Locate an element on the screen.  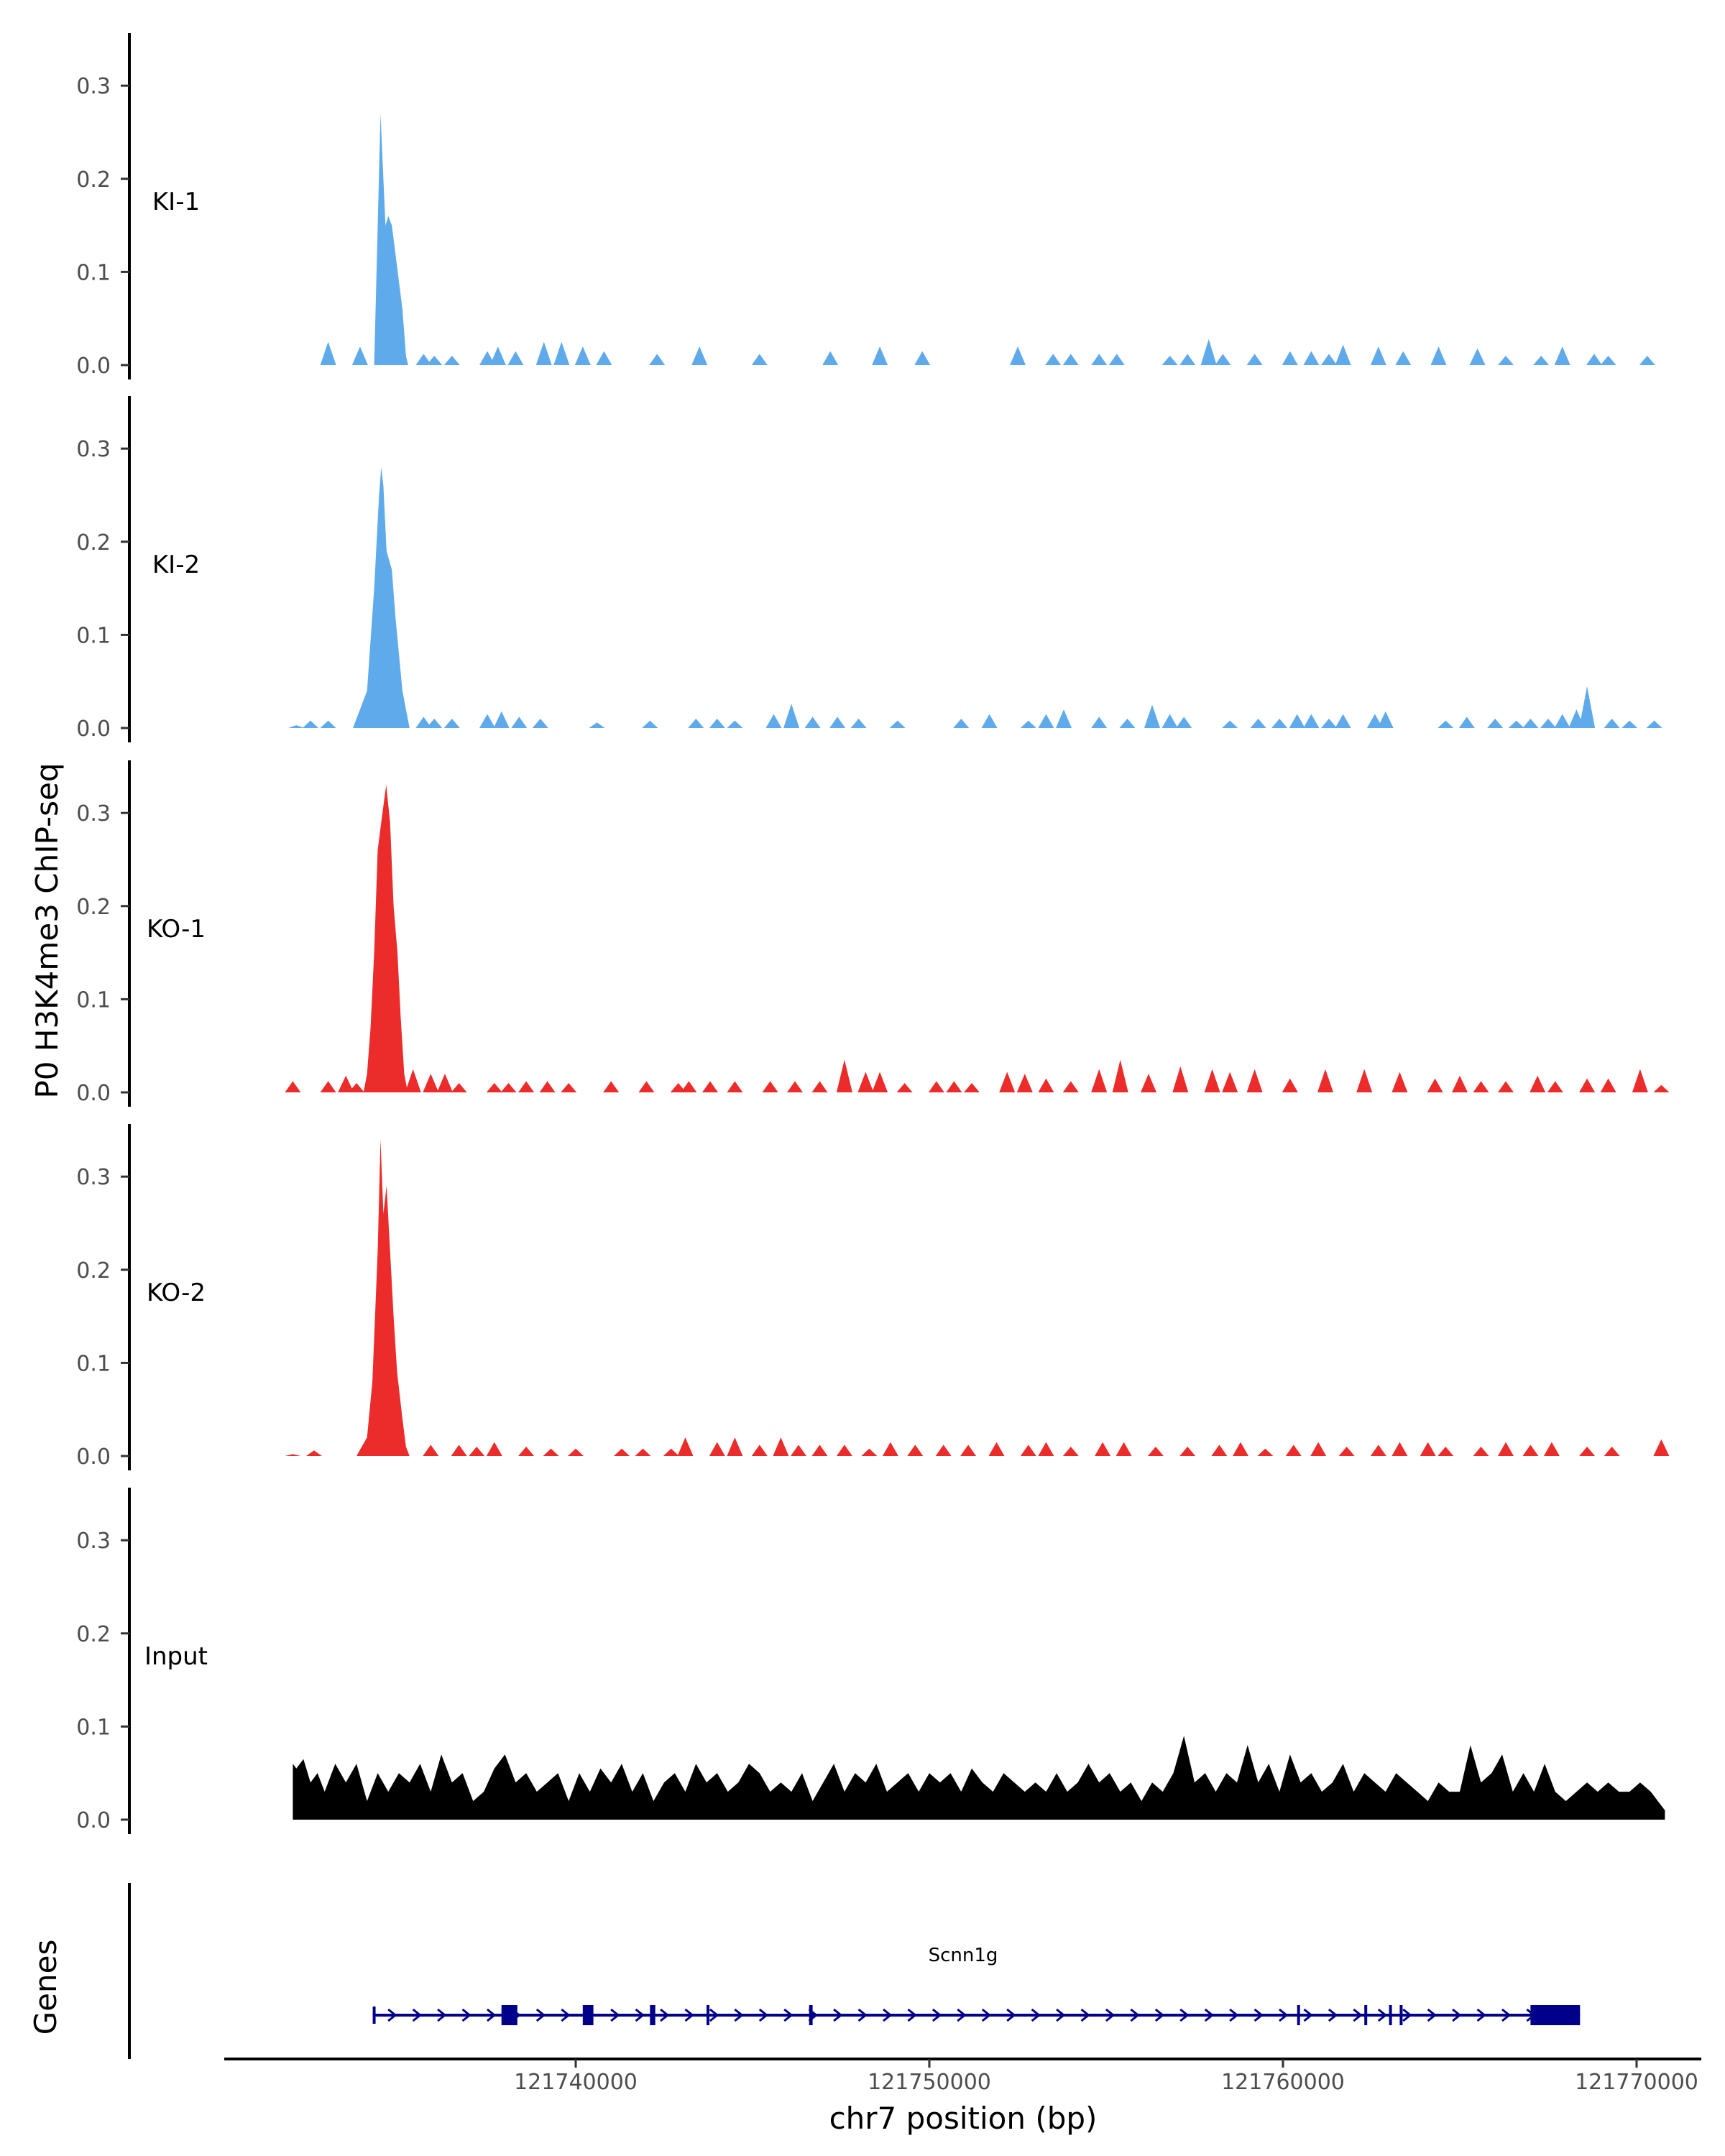
peak-area is located at coordinates (391, 239).